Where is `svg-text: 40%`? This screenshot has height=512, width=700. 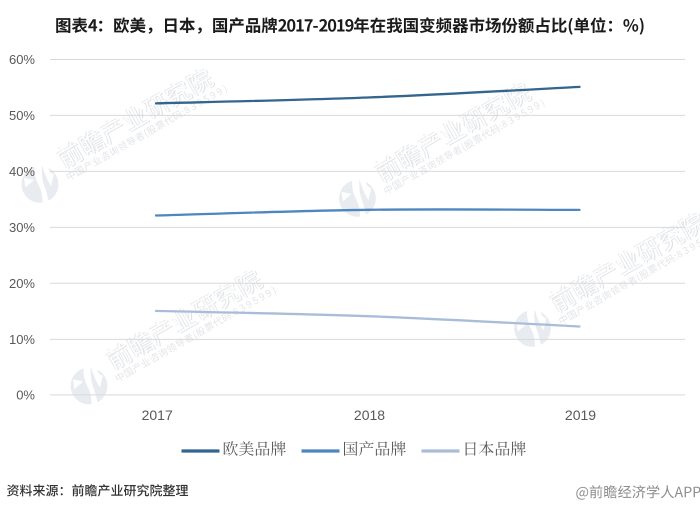 svg-text: 40% is located at coordinates (22, 171).